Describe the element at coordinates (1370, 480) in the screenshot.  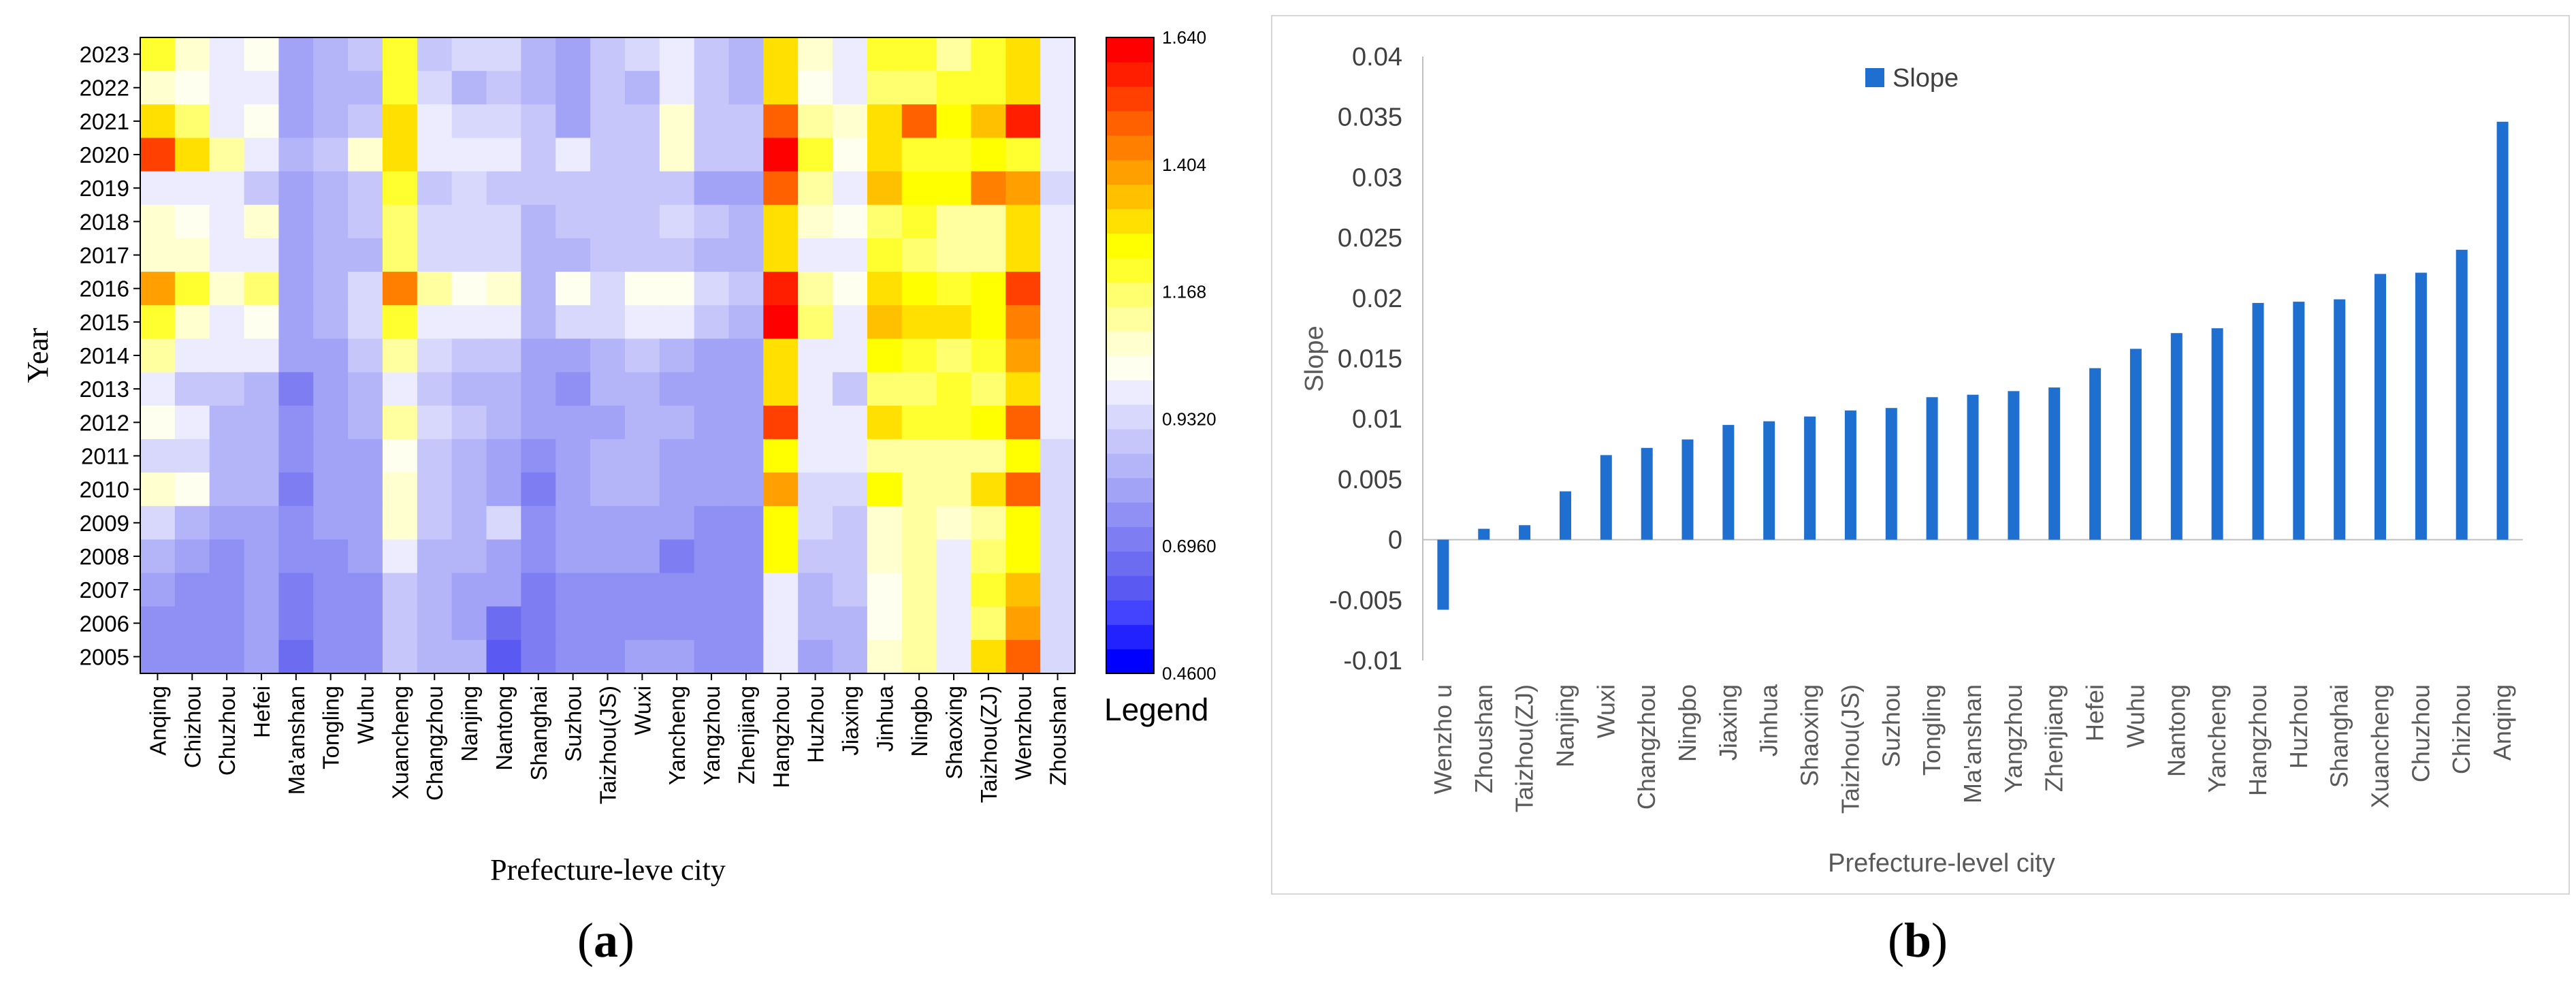
I see `bar-y-tick-label: 0.005` at that location.